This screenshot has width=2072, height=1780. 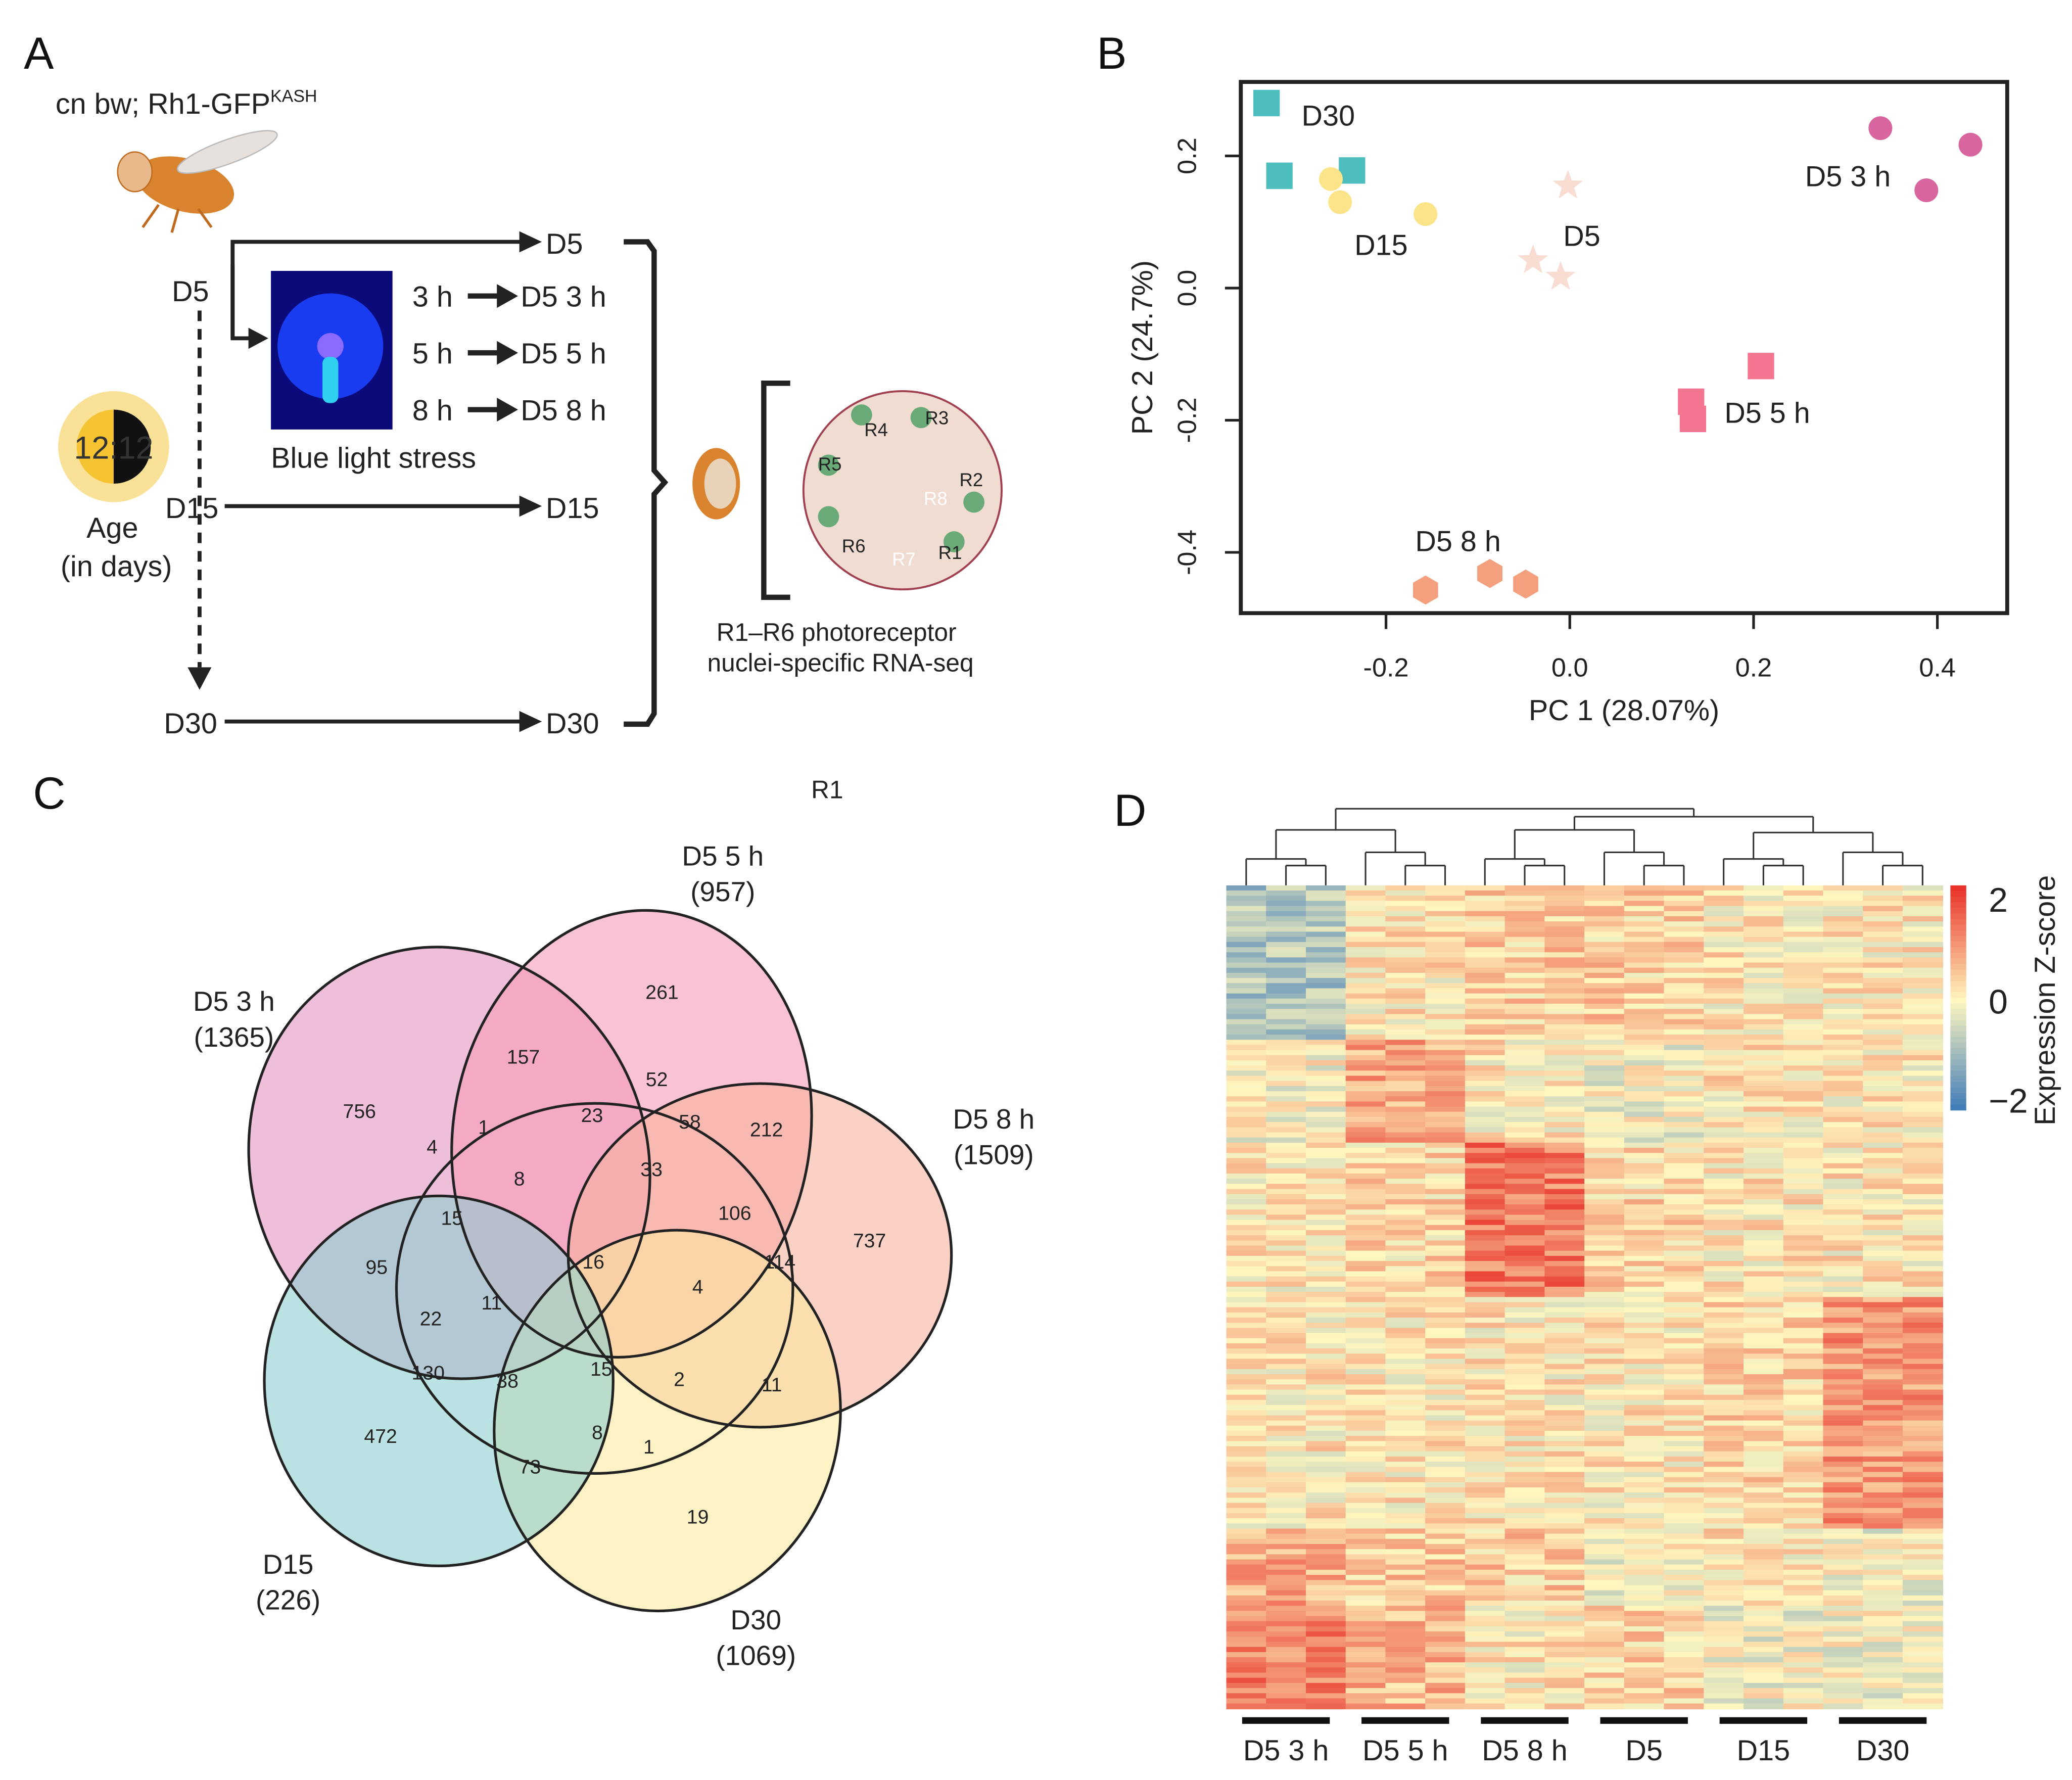 What do you see at coordinates (1584, 846) in the screenshot?
I see `column-dendrogram` at bounding box center [1584, 846].